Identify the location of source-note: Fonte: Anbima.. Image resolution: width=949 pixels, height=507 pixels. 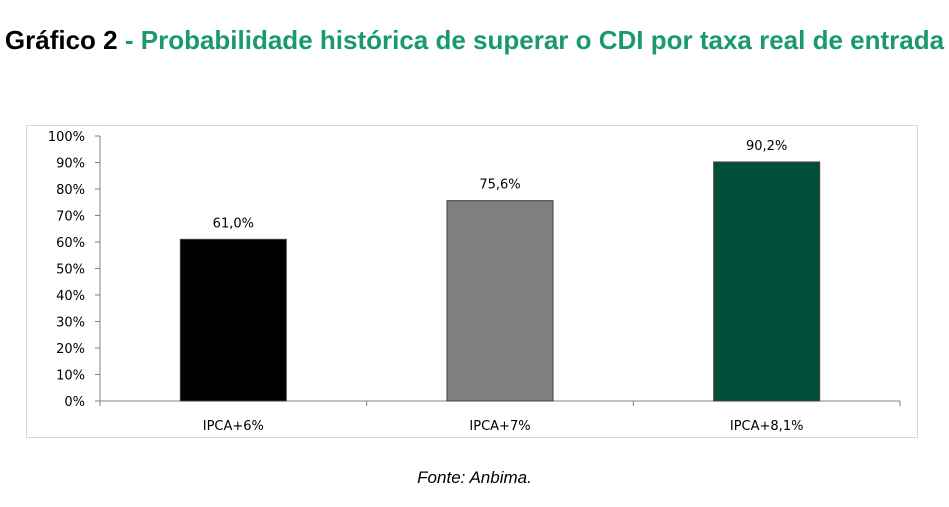
(474, 477).